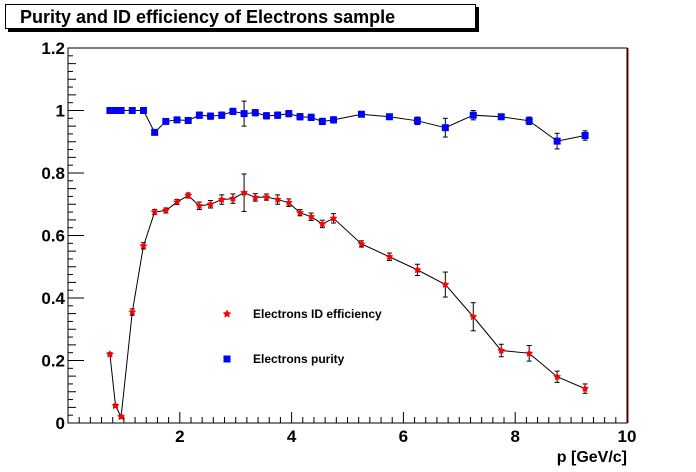 This screenshot has width=696, height=472. Describe the element at coordinates (292, 436) in the screenshot. I see `x-tick-label: 4` at that location.